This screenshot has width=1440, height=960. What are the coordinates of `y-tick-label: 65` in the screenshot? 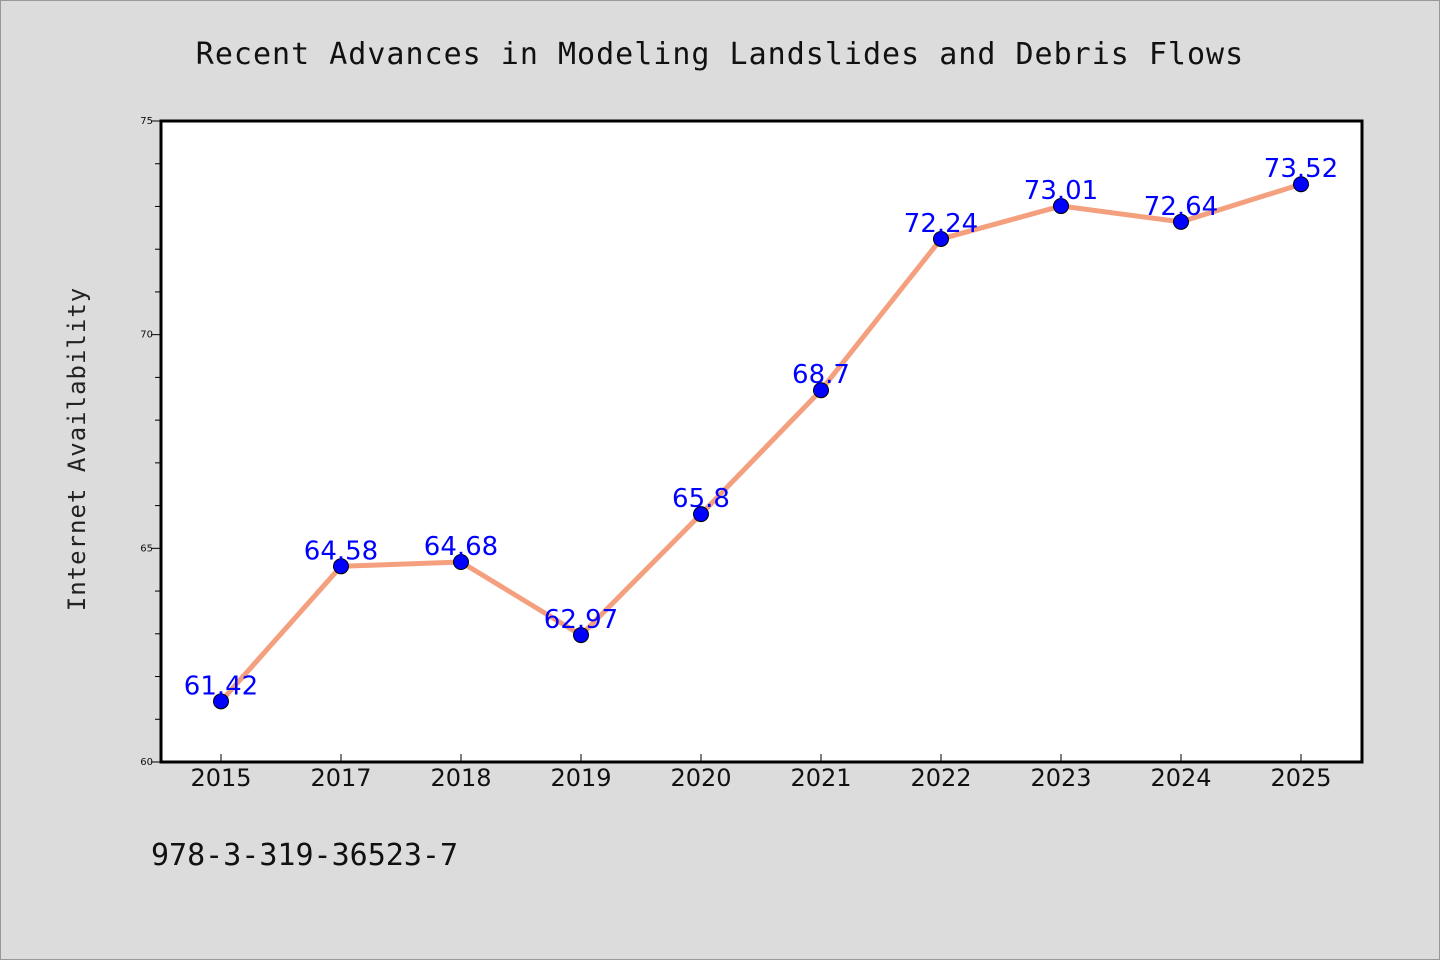 It's located at (146, 548).